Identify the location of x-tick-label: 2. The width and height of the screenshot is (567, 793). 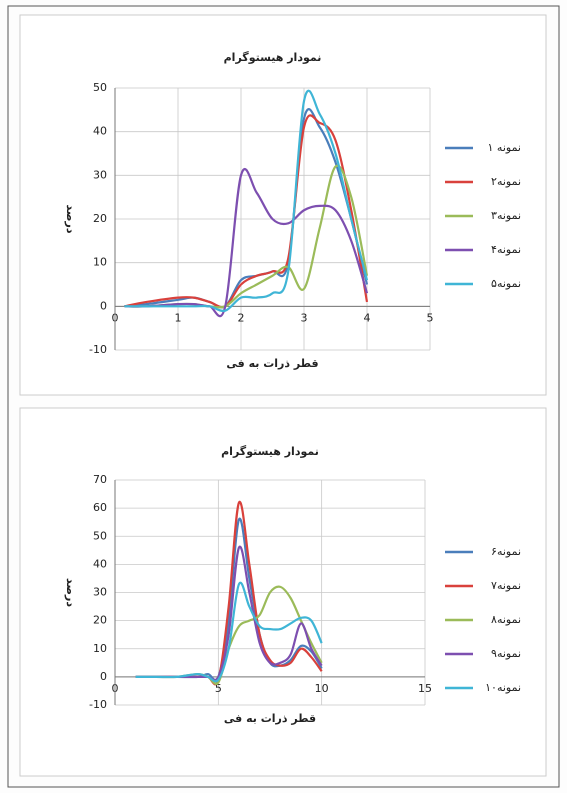
(241, 317).